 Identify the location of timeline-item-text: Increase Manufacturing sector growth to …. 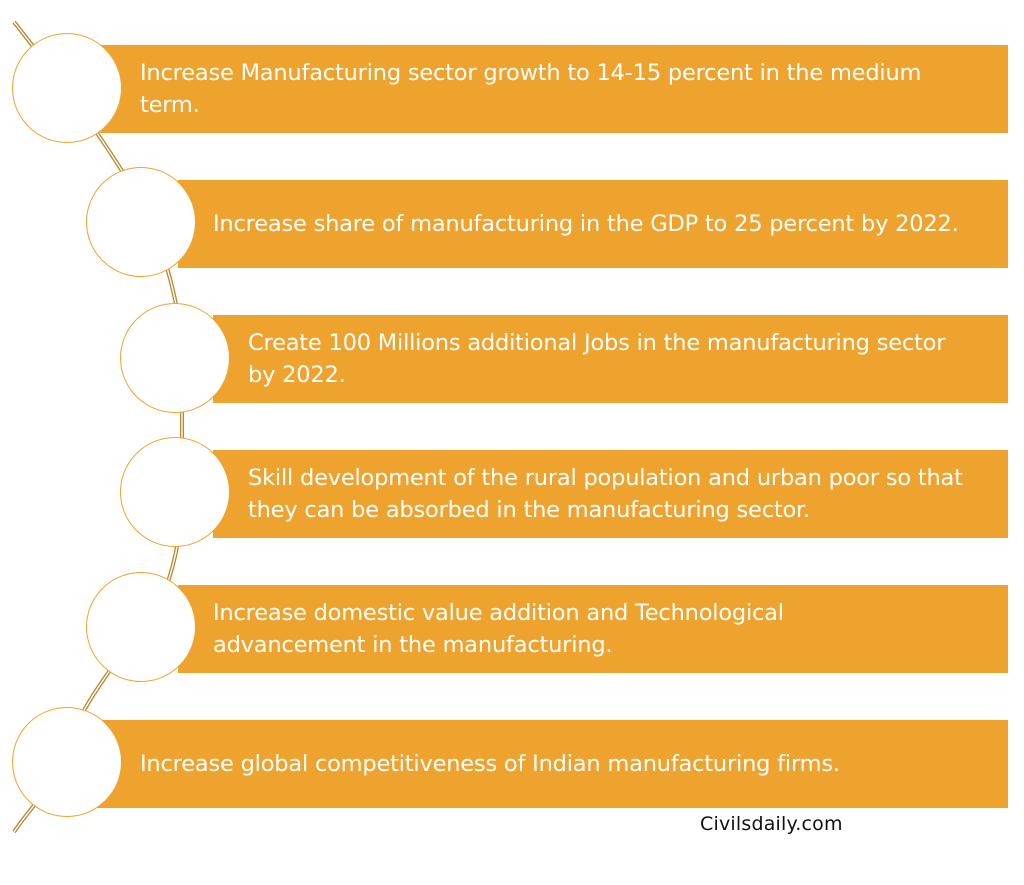
(531, 89).